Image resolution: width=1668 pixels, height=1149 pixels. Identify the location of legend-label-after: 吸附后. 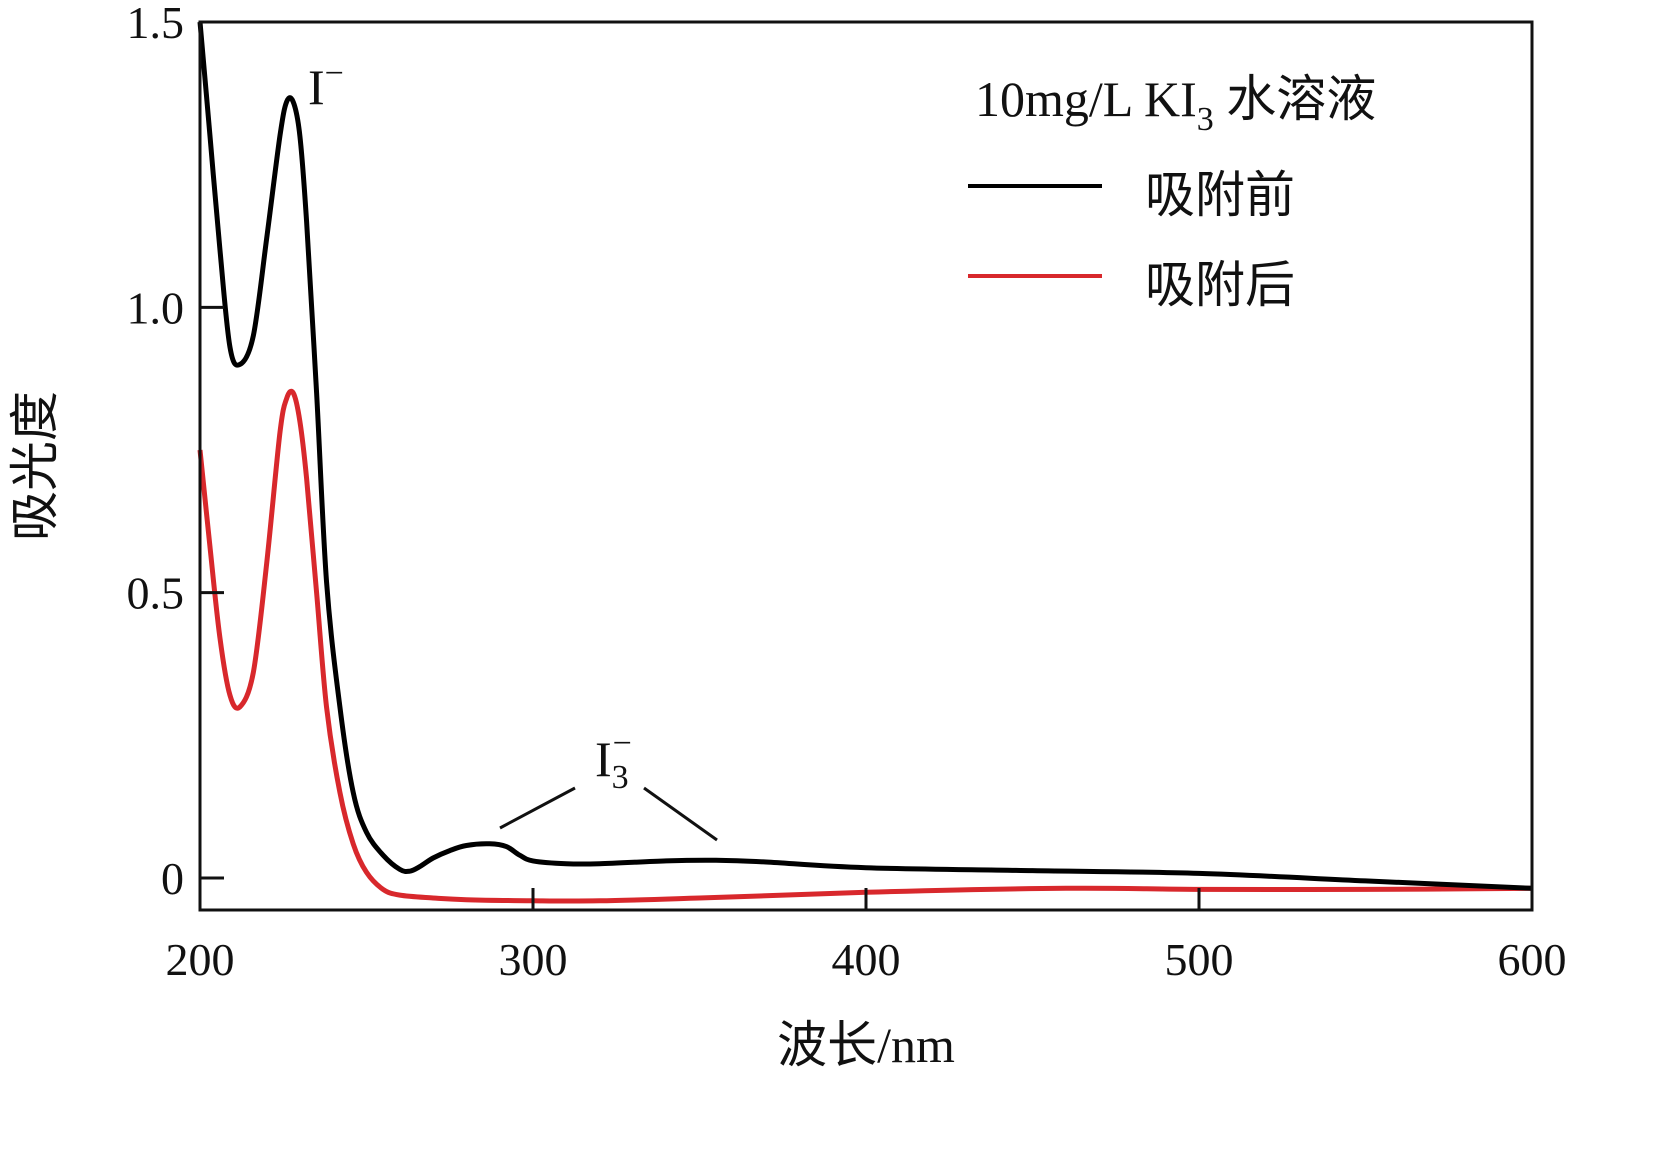
(1220, 285).